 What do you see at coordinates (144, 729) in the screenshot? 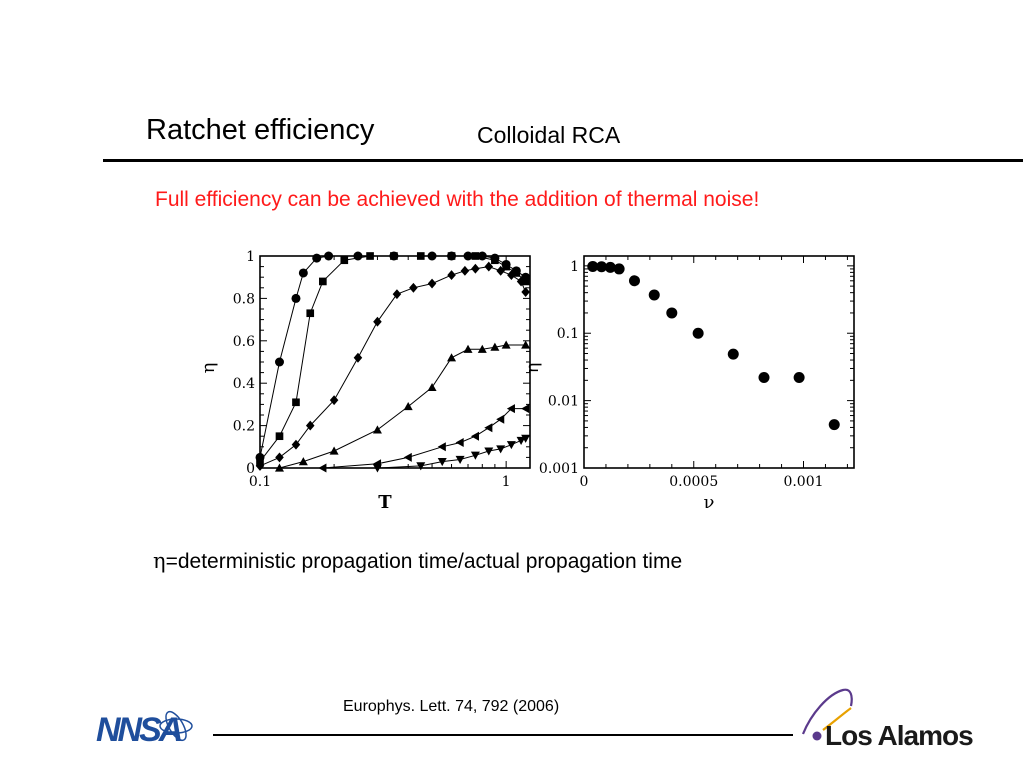
I see `nnsa-logo-icon: NNSA` at bounding box center [144, 729].